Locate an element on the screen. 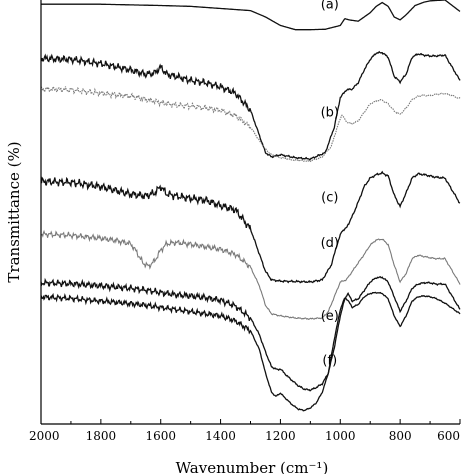 Image resolution: width=474 pixels, height=474 pixels. series-label-6: (f) is located at coordinates (329, 361).